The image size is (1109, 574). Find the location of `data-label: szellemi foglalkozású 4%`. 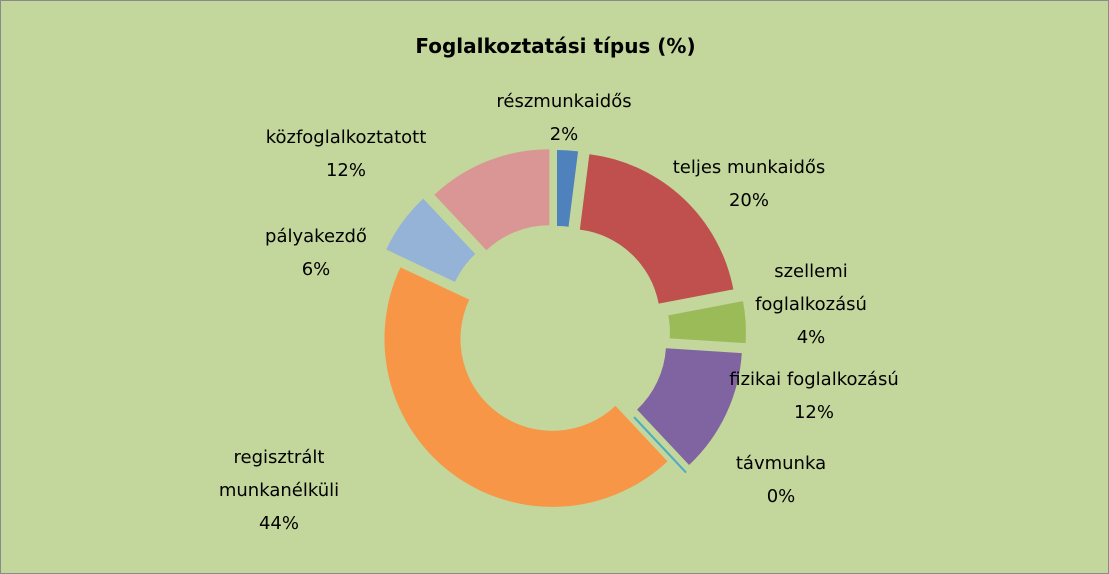

data-label: szellemi foglalkozású 4% is located at coordinates (811, 304).